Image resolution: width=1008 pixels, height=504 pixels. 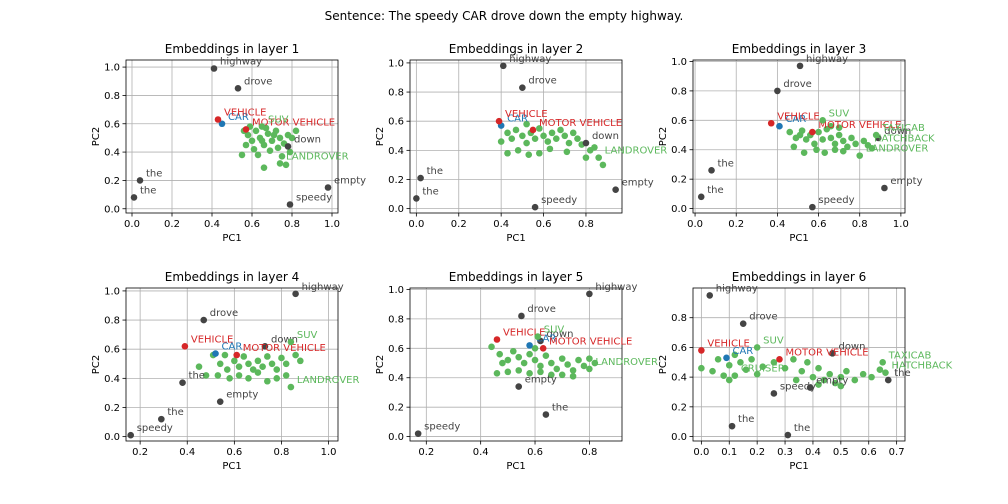 What do you see at coordinates (810, 387) in the screenshot?
I see `point-empty` at bounding box center [810, 387].